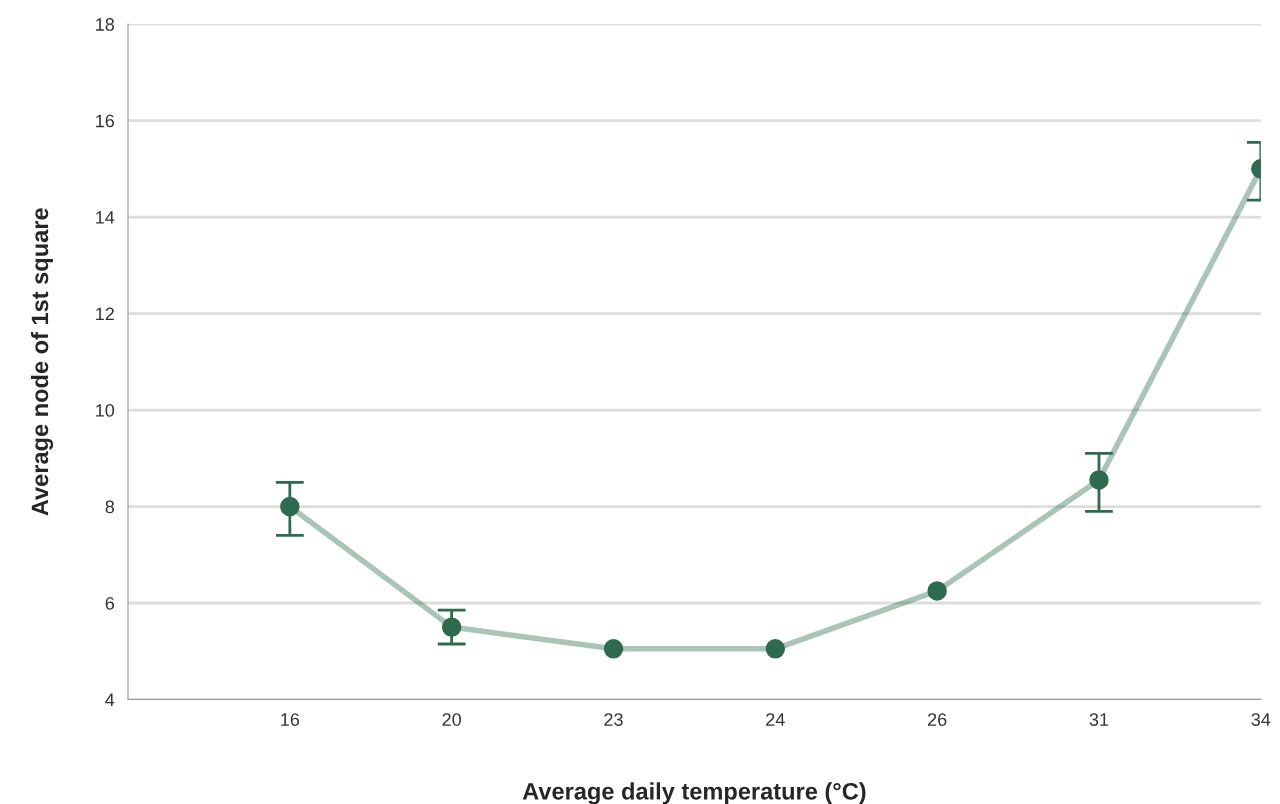 This screenshot has width=1280, height=804. I want to click on y-tick-label: 14, so click(105, 217).